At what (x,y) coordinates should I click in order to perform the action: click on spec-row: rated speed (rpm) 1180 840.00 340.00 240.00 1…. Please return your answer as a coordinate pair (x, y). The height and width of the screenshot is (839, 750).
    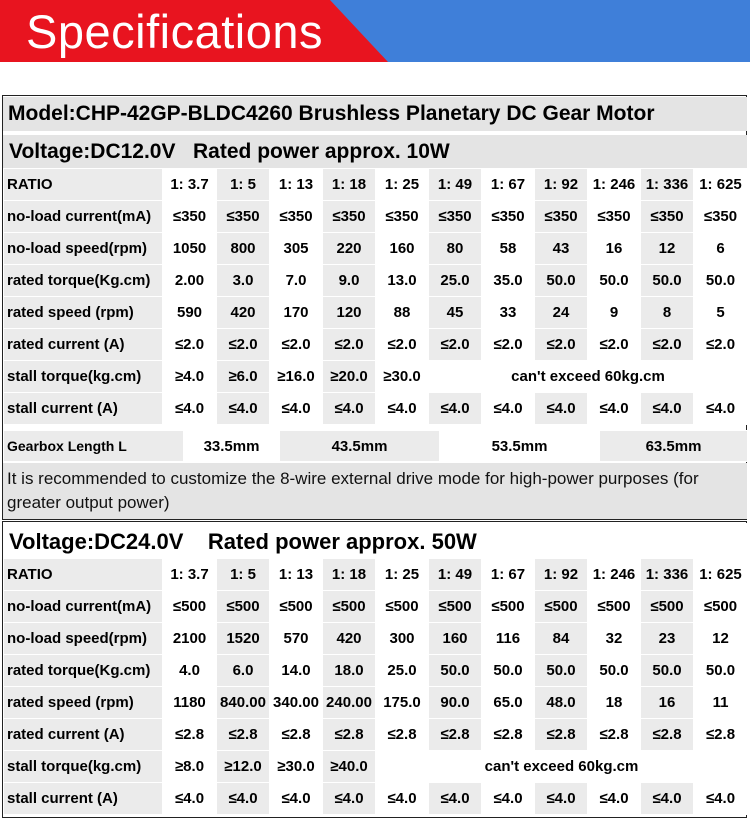
    Looking at the image, I should click on (375, 702).